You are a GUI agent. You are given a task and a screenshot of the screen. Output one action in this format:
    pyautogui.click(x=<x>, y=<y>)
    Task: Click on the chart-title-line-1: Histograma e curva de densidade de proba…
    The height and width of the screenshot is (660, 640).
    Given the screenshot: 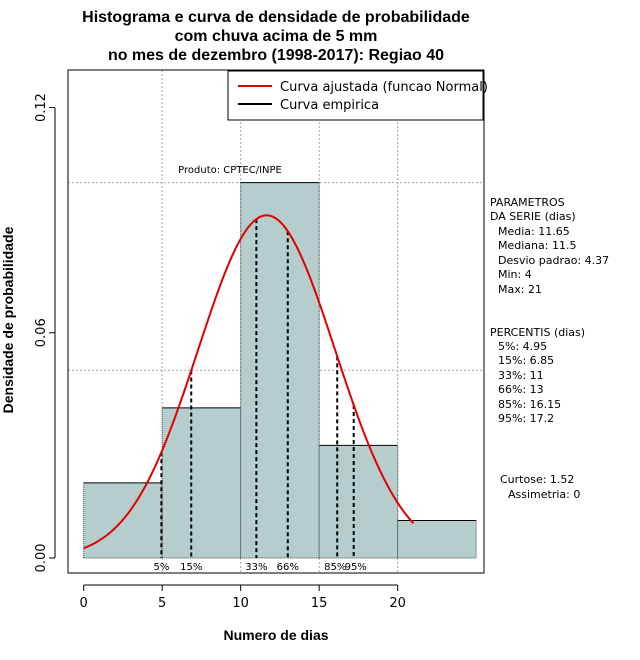 What is the action you would take?
    pyautogui.click(x=276, y=17)
    